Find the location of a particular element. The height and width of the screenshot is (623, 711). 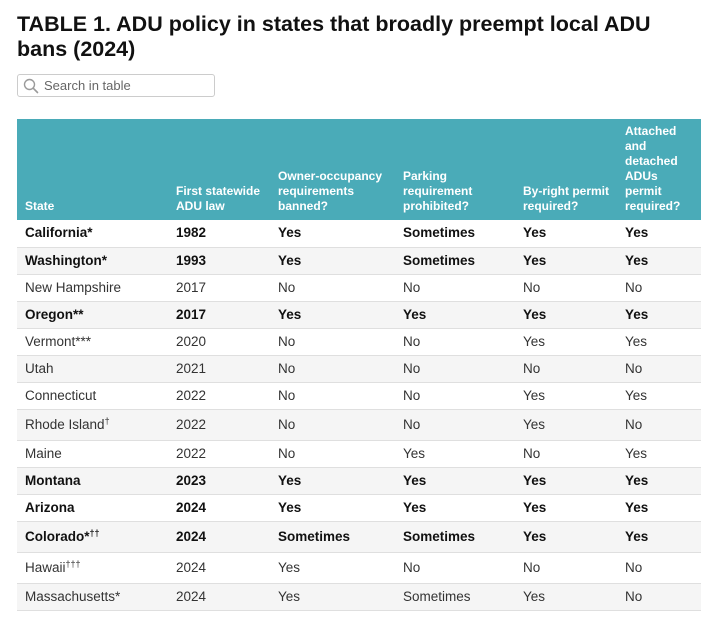

cell-first-law-year: 1993 is located at coordinates (219, 261).